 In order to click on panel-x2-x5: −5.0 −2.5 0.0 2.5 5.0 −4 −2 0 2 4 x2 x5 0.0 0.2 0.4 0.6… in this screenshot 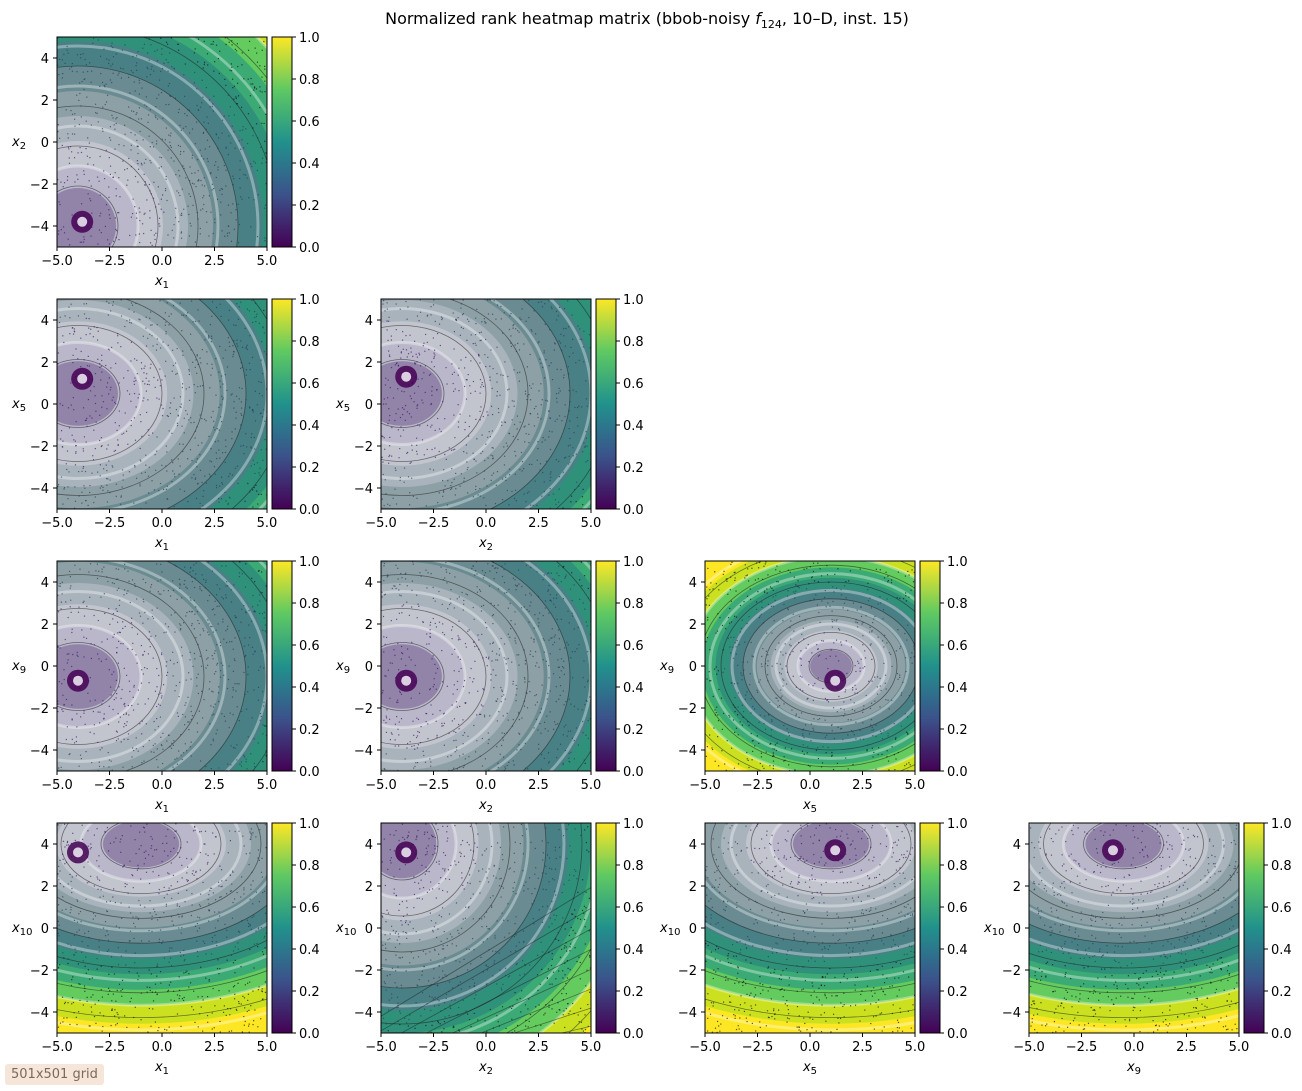, I will do `click(489, 423)`.